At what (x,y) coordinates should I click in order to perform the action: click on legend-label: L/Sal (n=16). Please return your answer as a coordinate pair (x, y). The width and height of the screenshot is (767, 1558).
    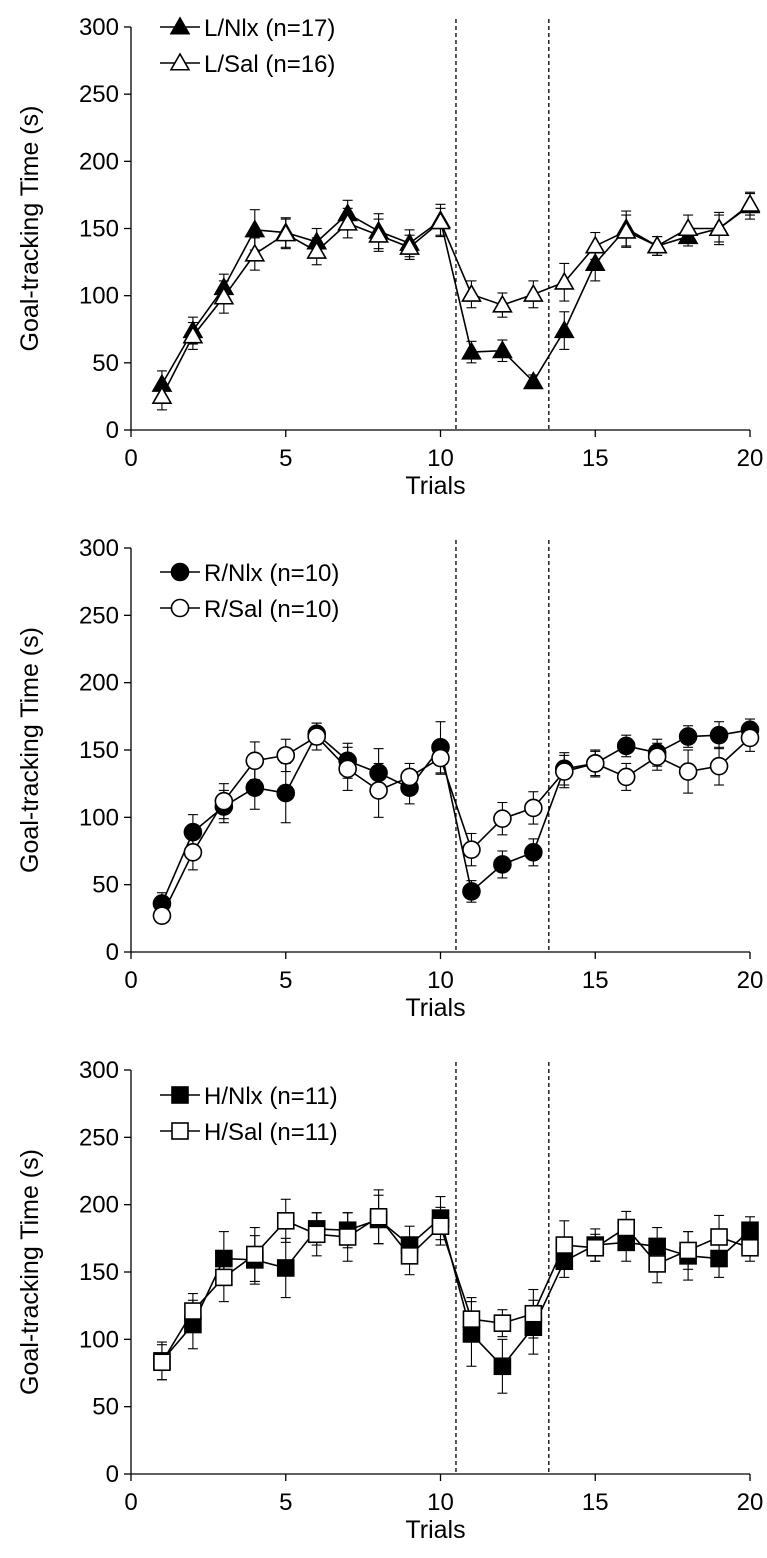
    Looking at the image, I should click on (269, 64).